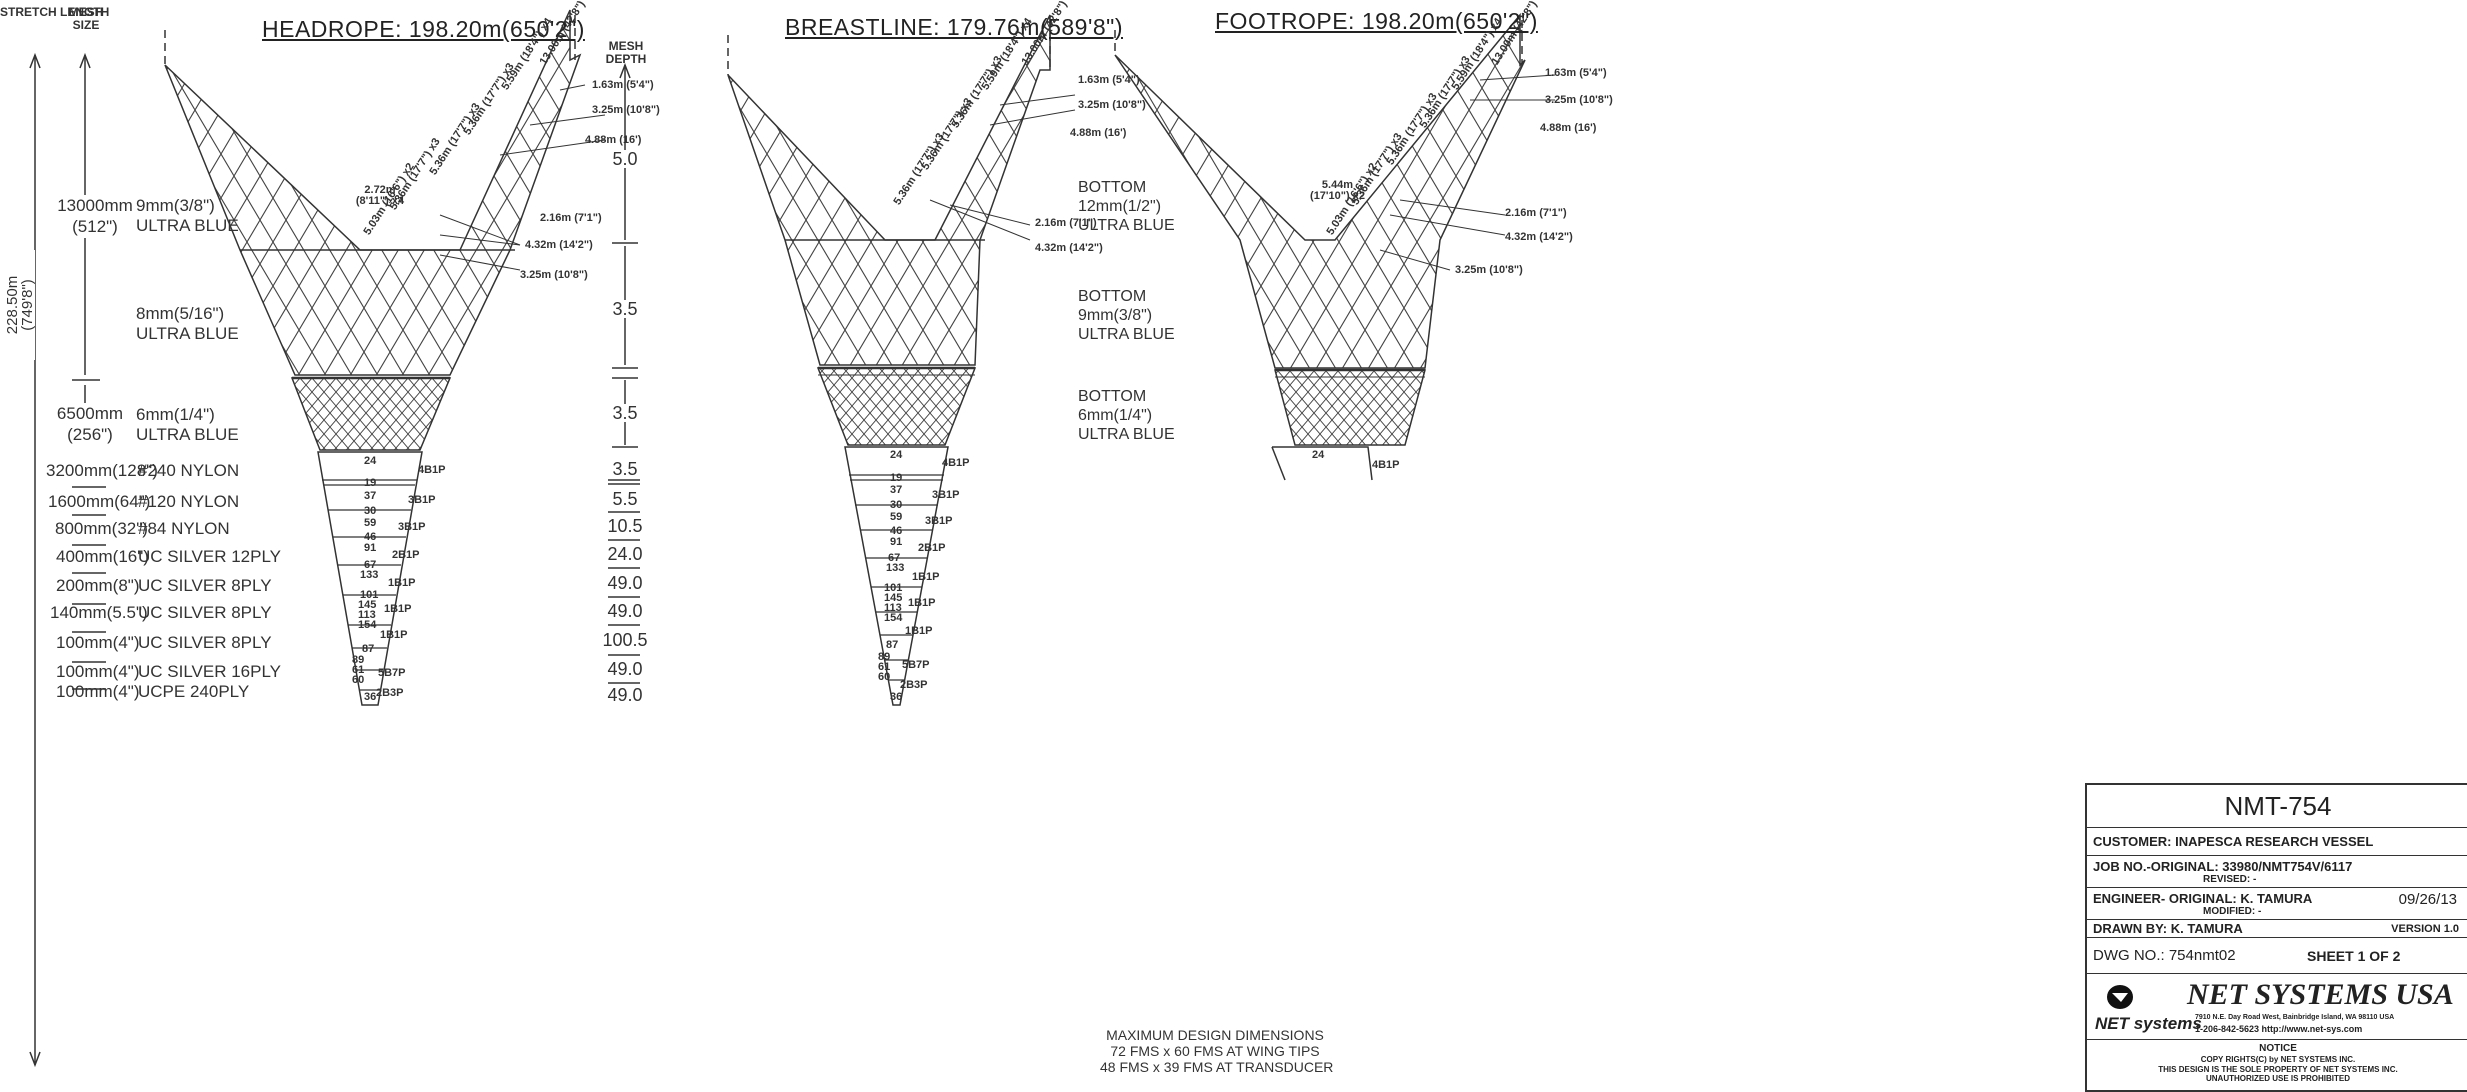 This screenshot has width=2467, height=1092. What do you see at coordinates (2233, 841) in the screenshot?
I see `customer-text: CUSTOMER: INAPESCA RESEARCH VESSEL` at bounding box center [2233, 841].